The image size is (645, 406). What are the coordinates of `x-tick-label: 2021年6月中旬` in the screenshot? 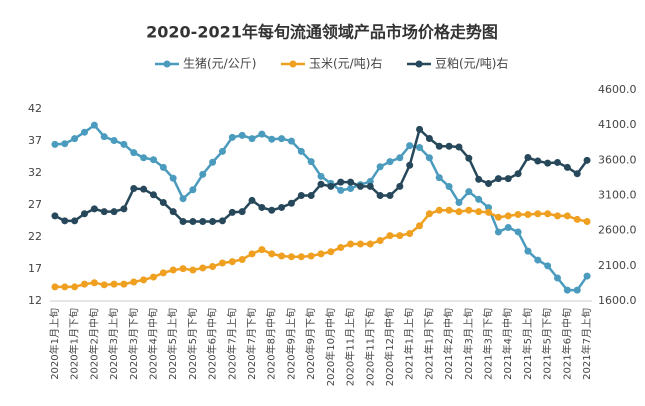 It's located at (566, 344).